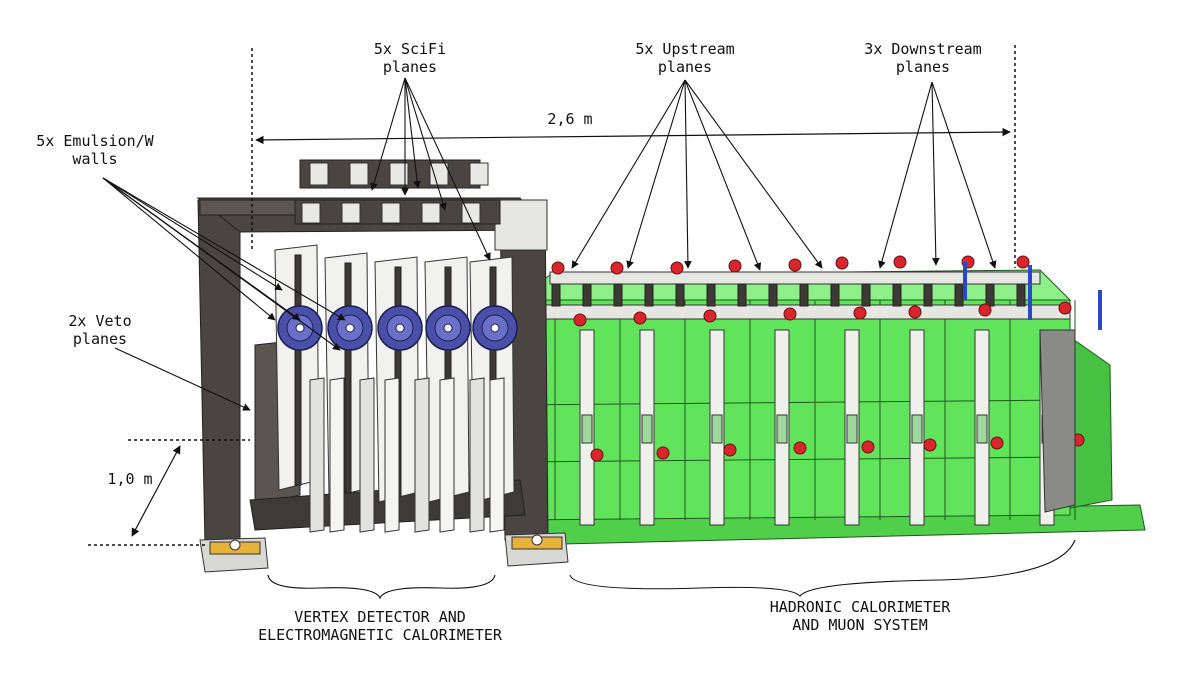 The image size is (1190, 679). What do you see at coordinates (860, 616) in the screenshot?
I see `hadronic-caption: HADRONIC CALORIMETER AND MUON SYSTEM` at bounding box center [860, 616].